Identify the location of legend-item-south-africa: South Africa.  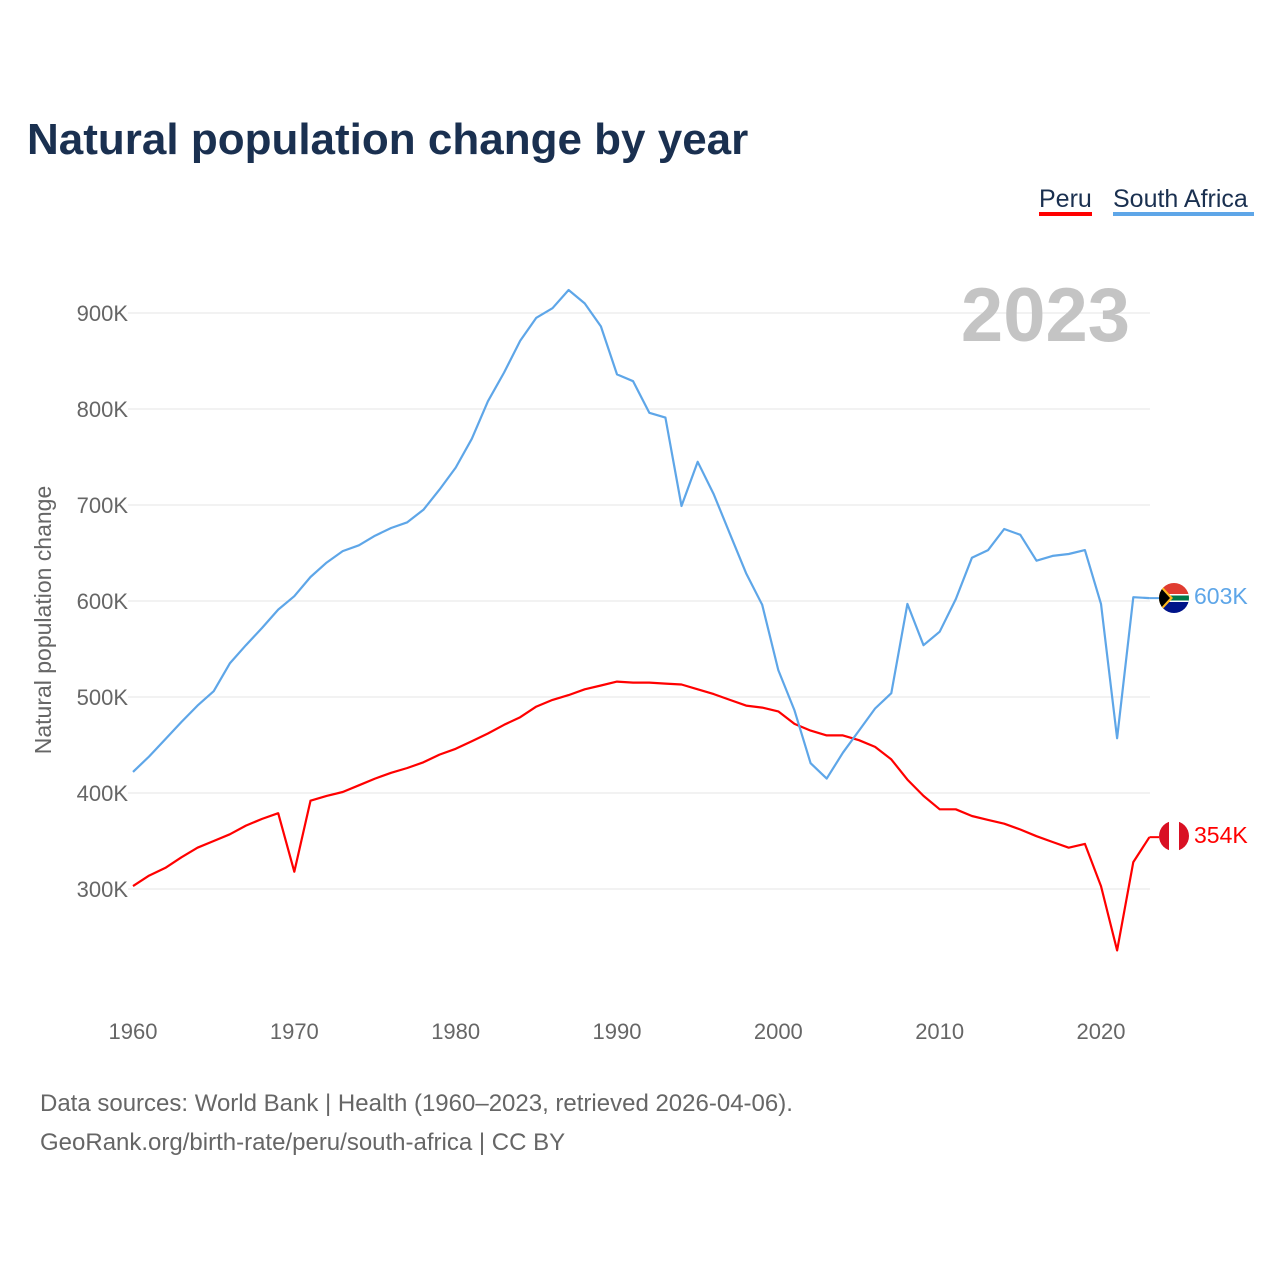
(1183, 200).